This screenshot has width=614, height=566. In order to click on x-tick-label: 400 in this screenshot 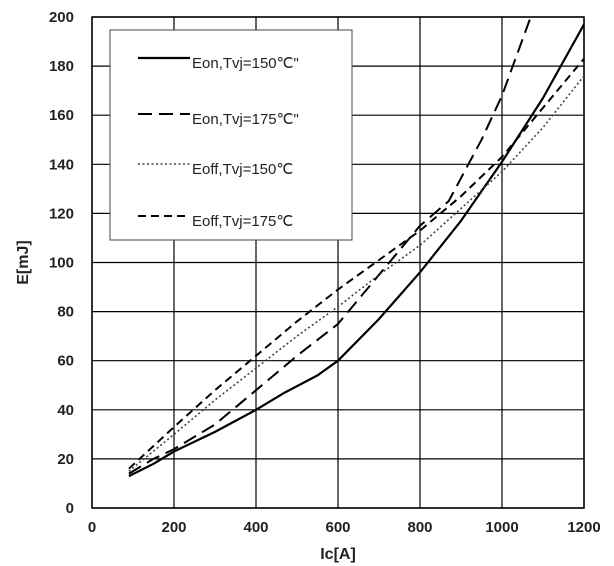, I will do `click(255, 527)`.